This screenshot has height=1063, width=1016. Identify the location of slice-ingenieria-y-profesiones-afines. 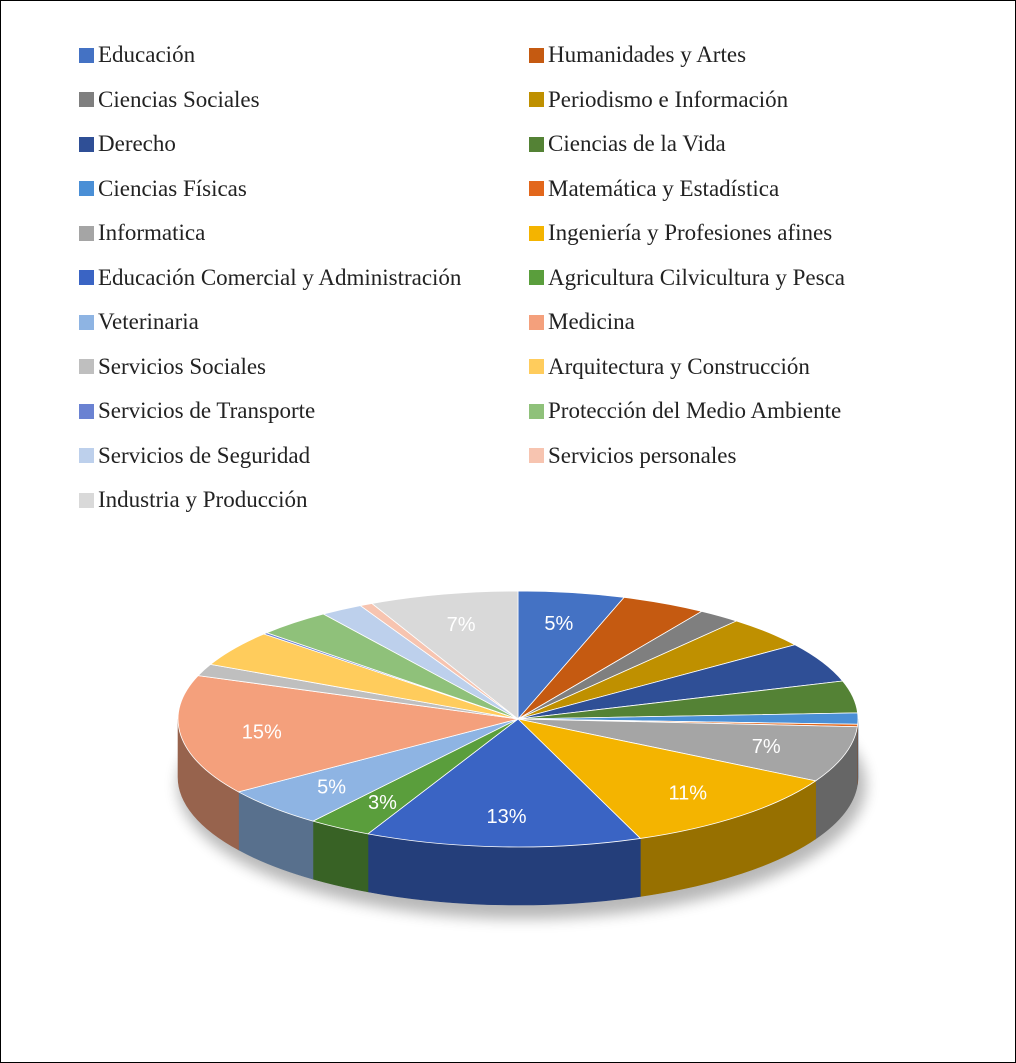
(667, 778).